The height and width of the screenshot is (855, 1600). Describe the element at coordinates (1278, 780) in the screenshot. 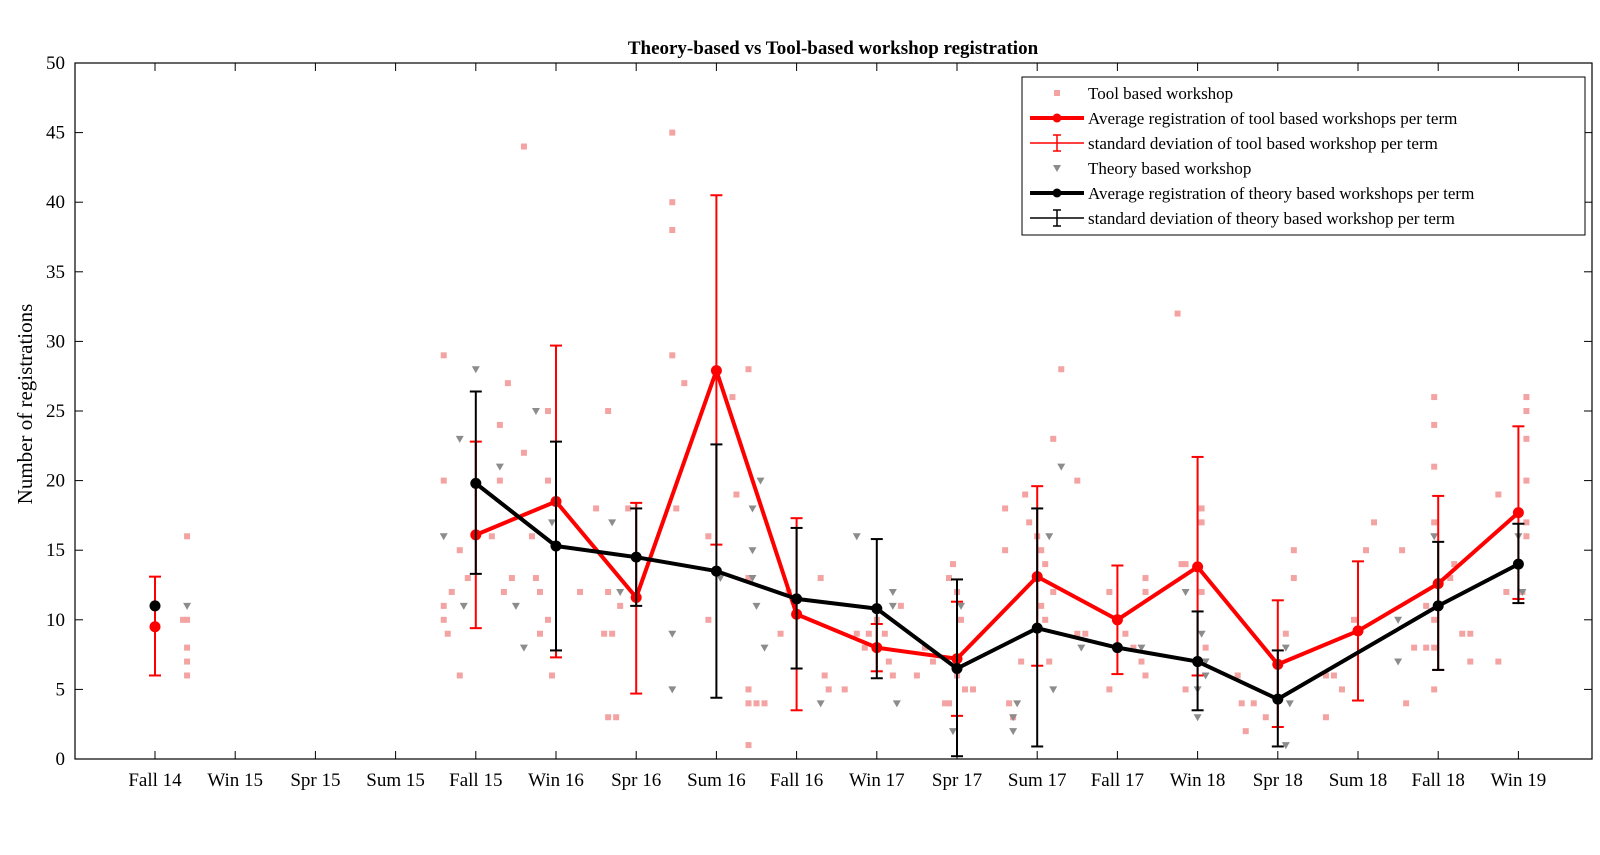

I see `x-tick-label: Spr 18` at that location.